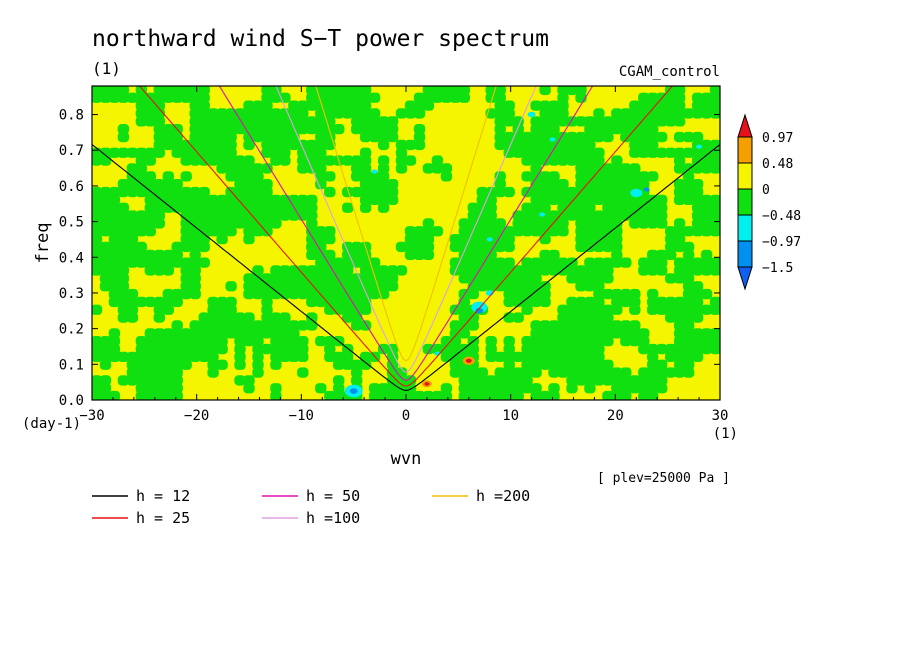  I want to click on x-tick-label: −30, so click(91, 416).